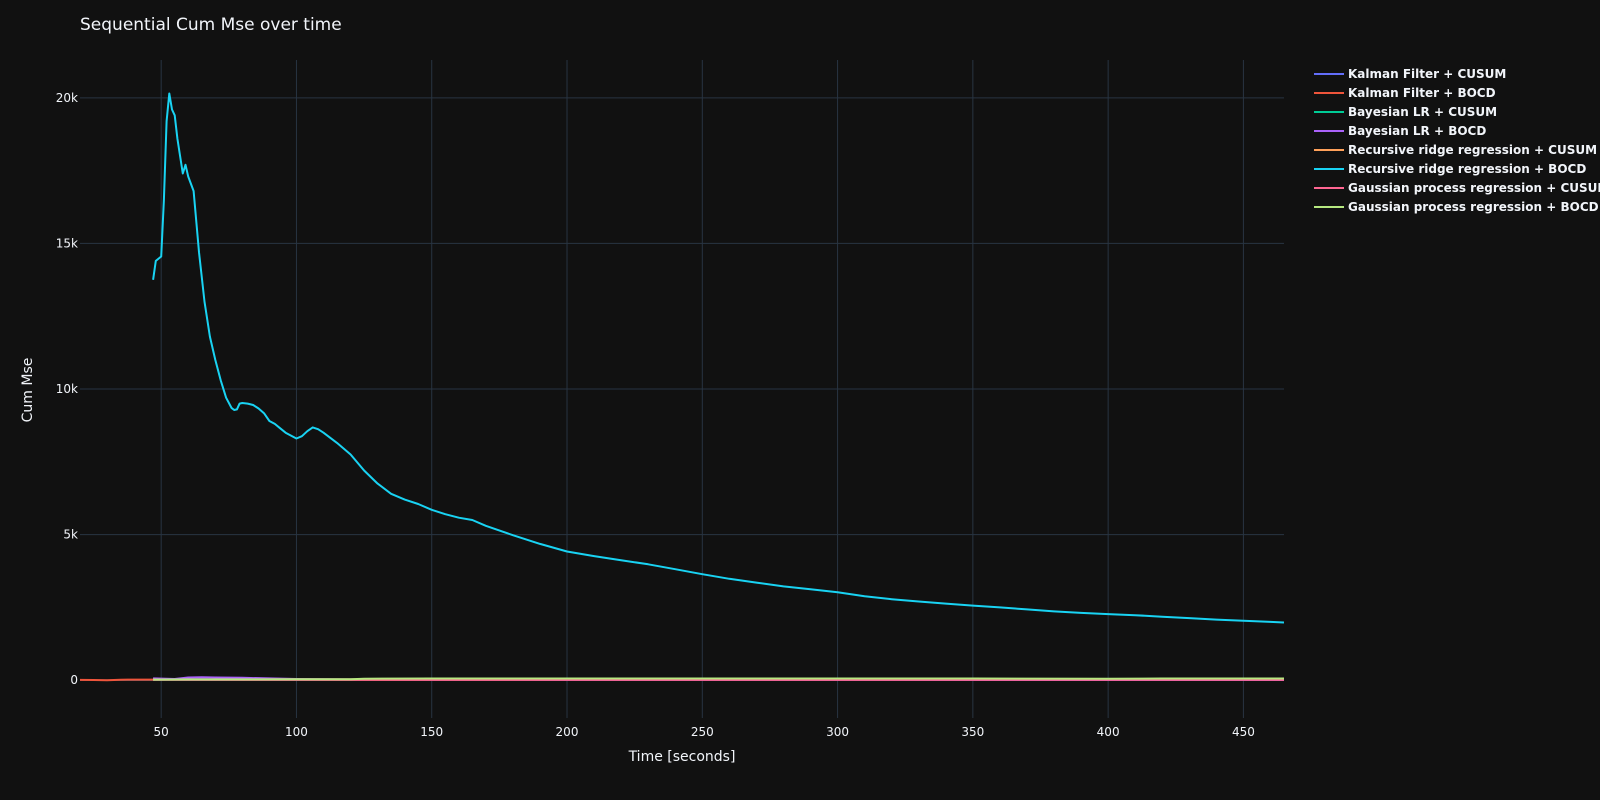  I want to click on y-tick-label: 0, so click(74, 680).